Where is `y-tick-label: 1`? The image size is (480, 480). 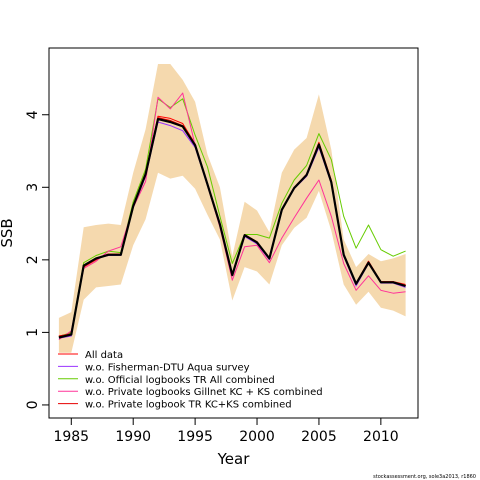
y-tick-label: 1 is located at coordinates (33, 332).